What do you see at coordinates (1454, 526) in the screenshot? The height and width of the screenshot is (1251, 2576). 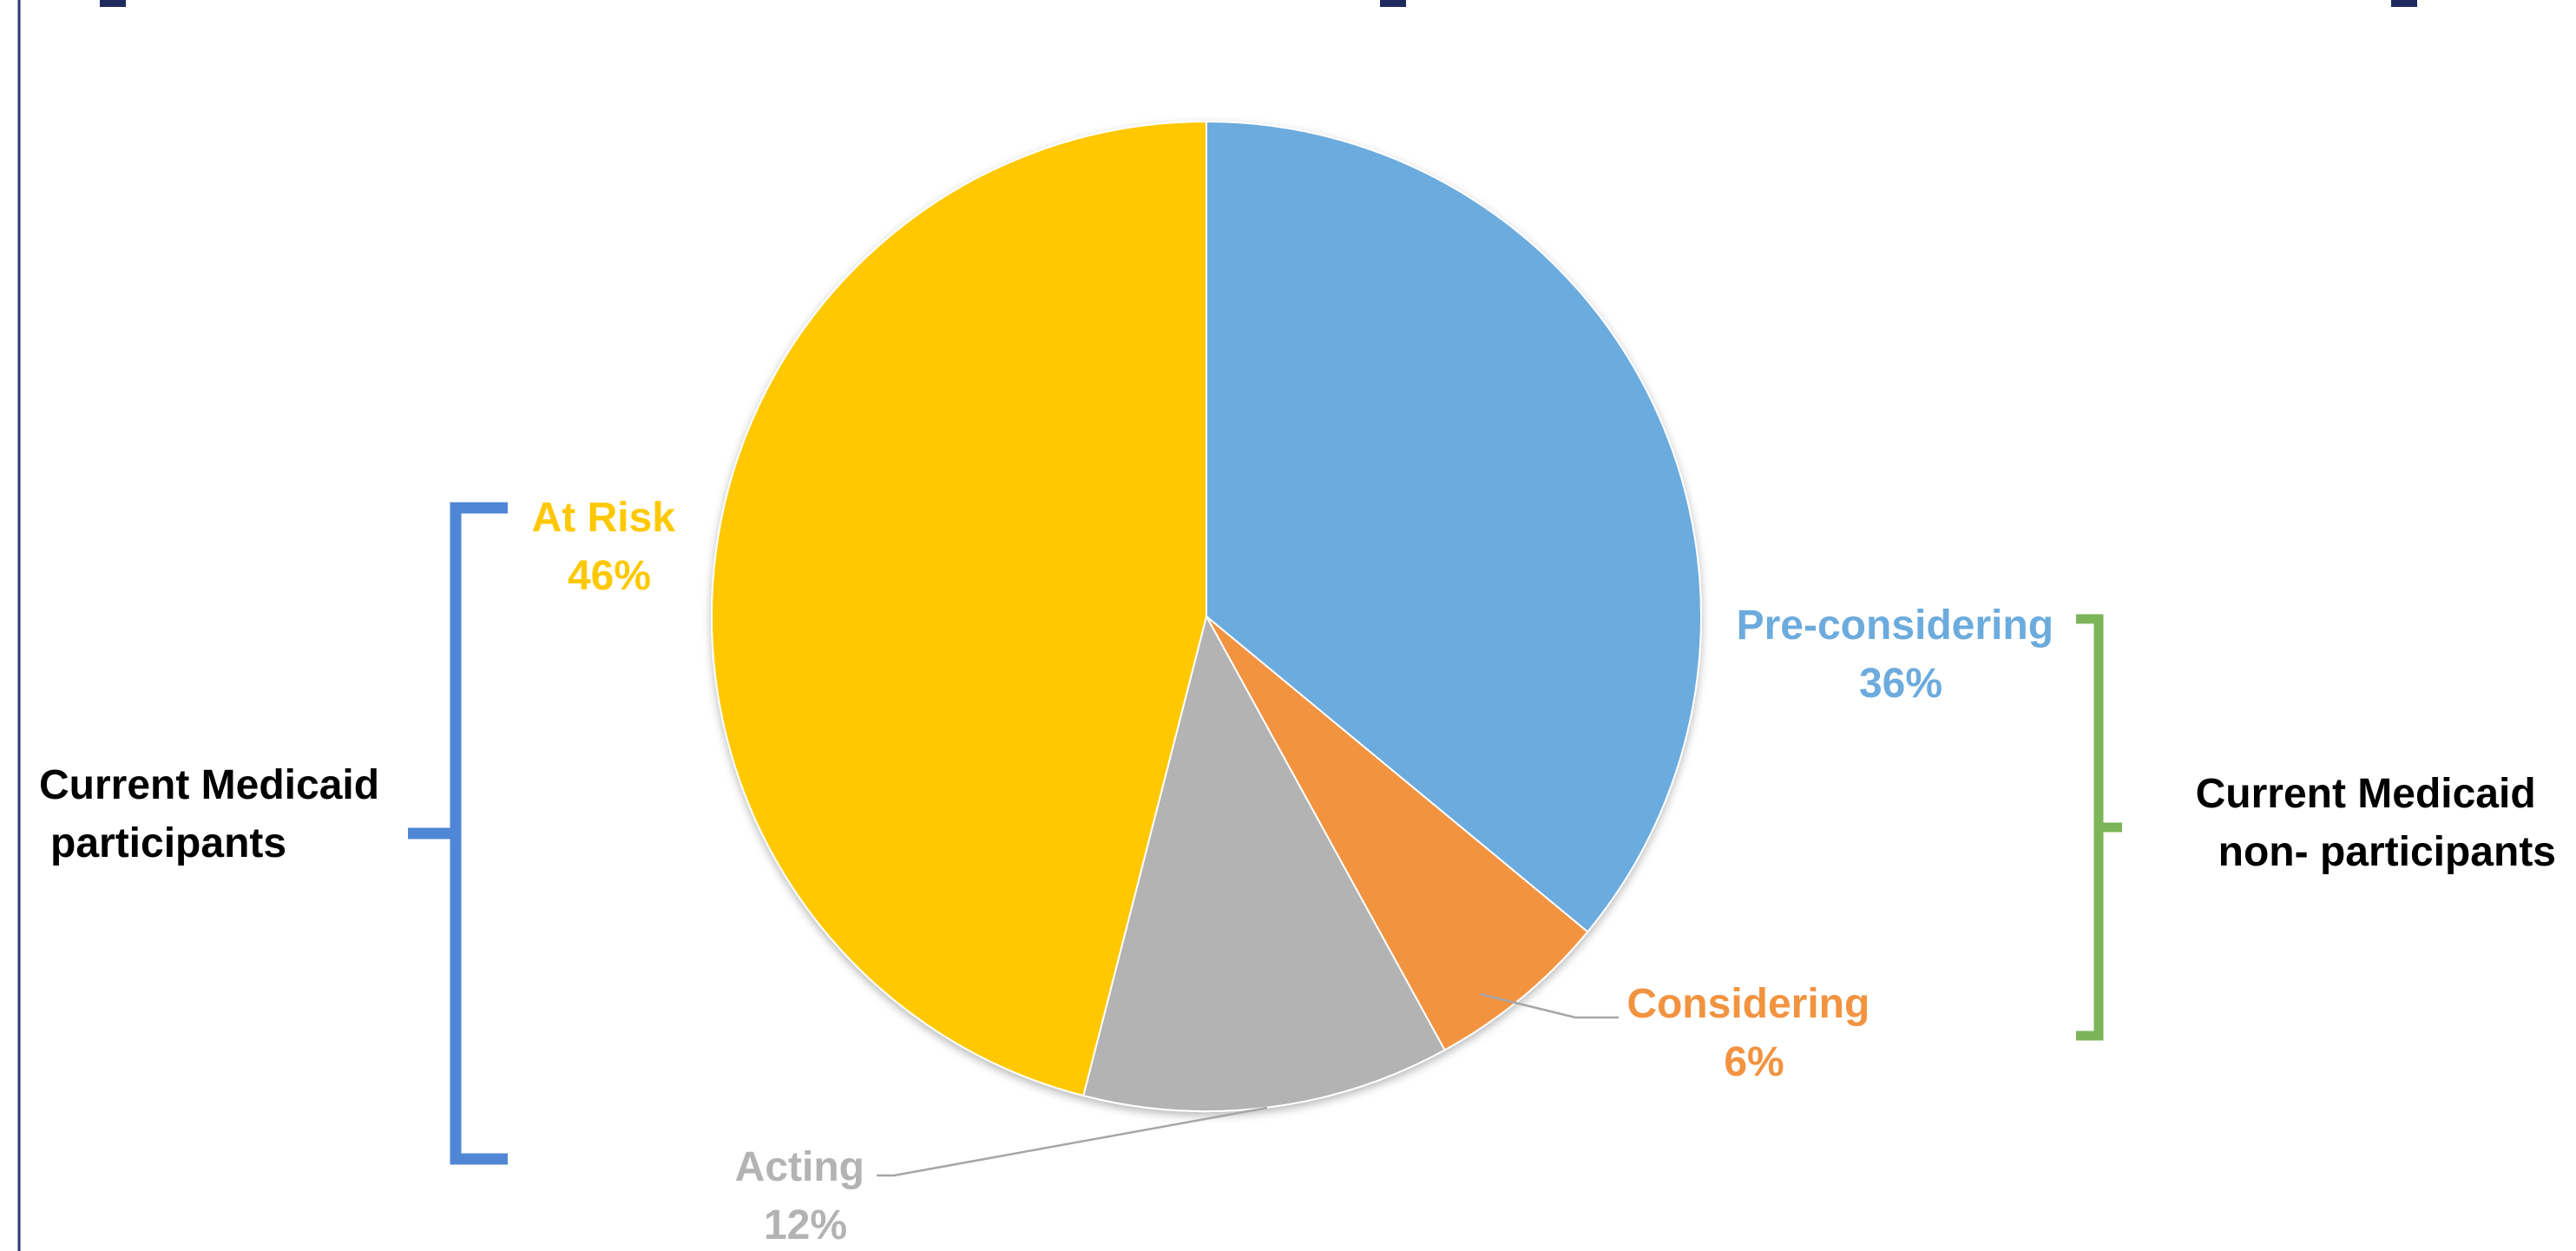 I see `slice-pre-considering` at bounding box center [1454, 526].